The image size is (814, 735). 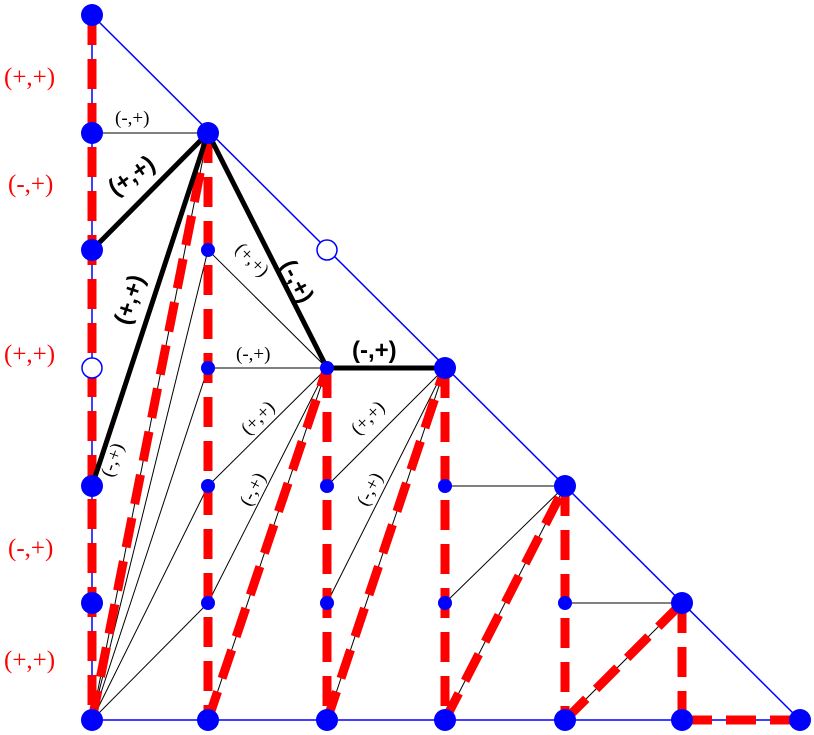 I want to click on hollow-nodes, so click(x=209, y=309).